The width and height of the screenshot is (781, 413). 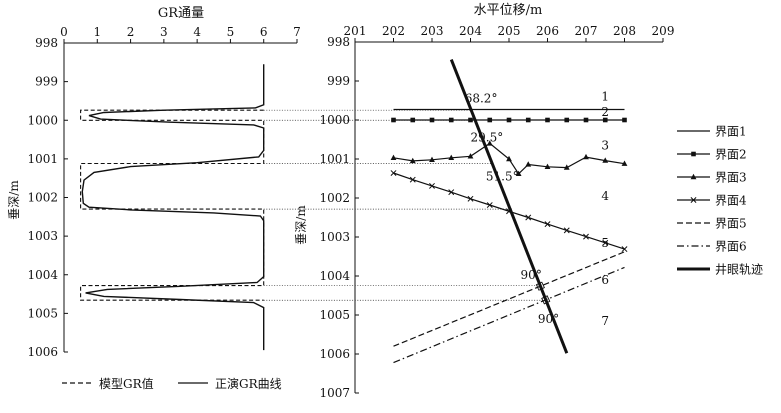 What do you see at coordinates (605, 196) in the screenshot?
I see `chart-annotation: 4` at bounding box center [605, 196].